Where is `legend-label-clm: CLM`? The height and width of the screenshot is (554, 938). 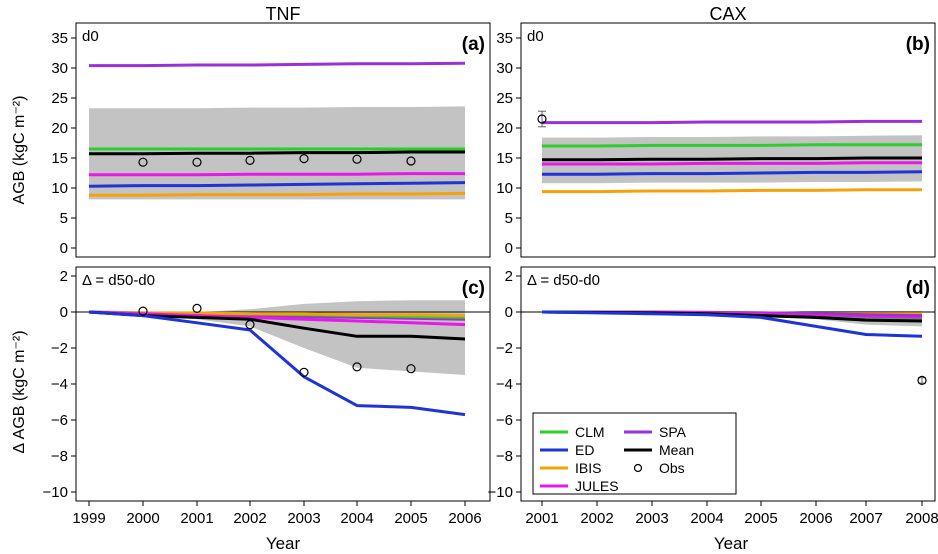
legend-label-clm: CLM is located at coordinates (590, 432).